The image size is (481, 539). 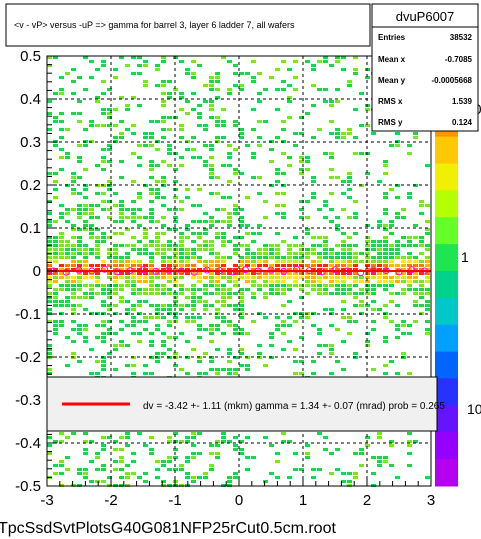 What do you see at coordinates (28, 486) in the screenshot?
I see `y-tick-label: -0.5` at bounding box center [28, 486].